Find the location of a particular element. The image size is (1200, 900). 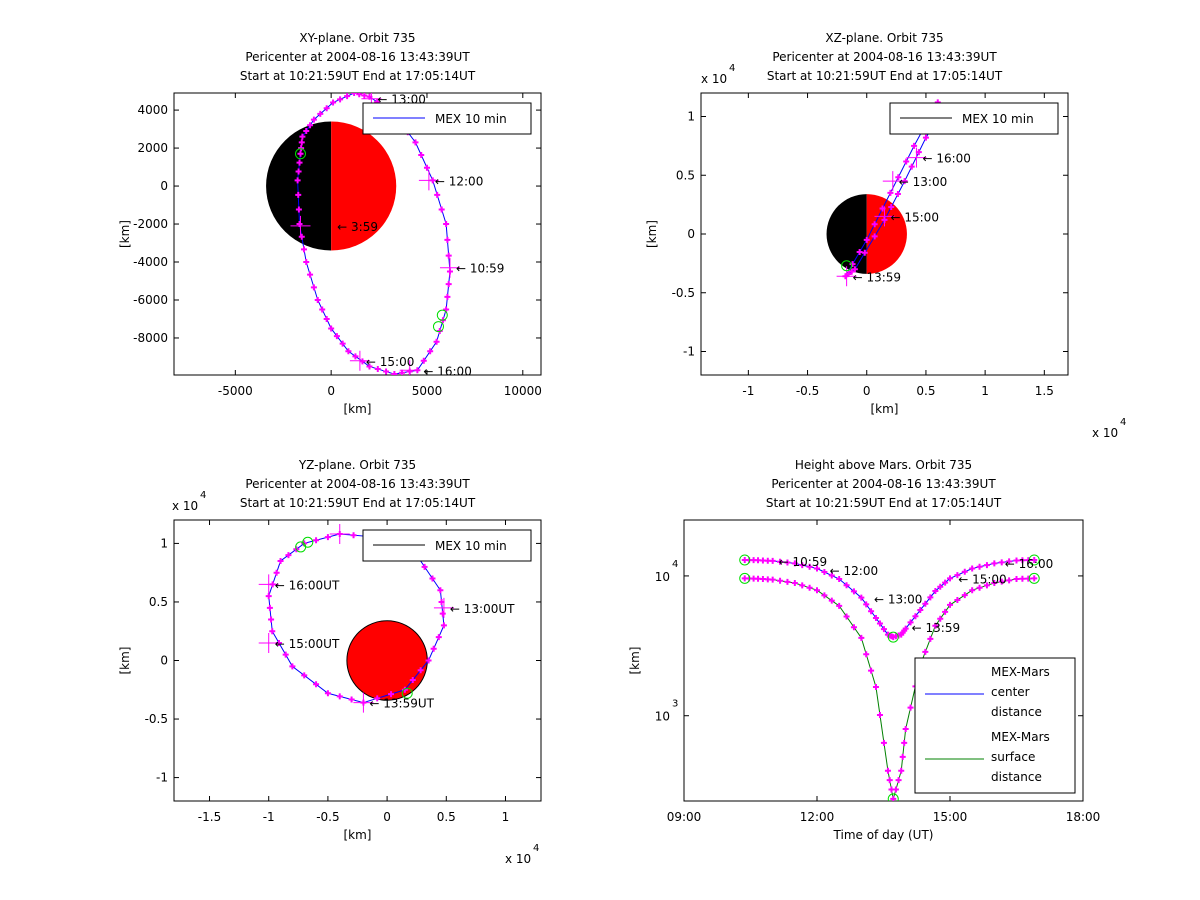

y-tick-label: 0.5 is located at coordinates (158, 602).